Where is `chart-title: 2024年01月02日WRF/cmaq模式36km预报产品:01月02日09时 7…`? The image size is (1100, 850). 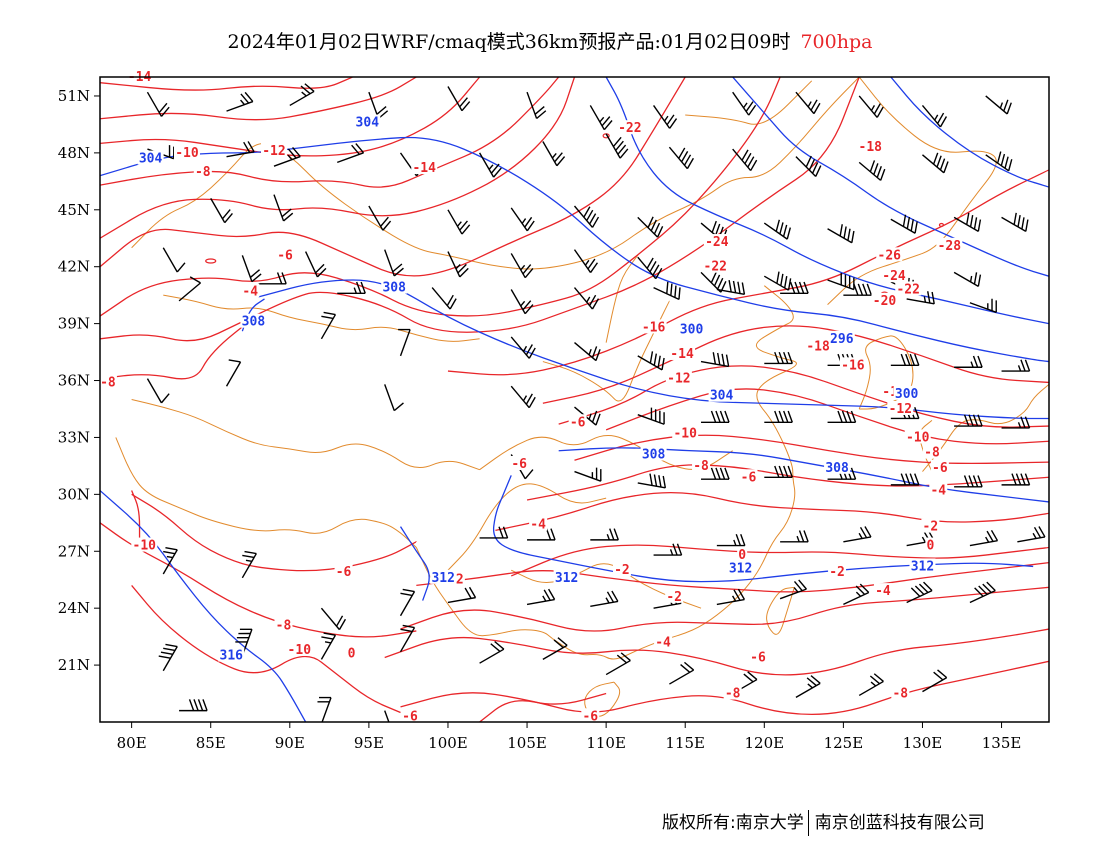 chart-title: 2024年01月02日WRF/cmaq模式36km预报产品:01月02日09时 7… is located at coordinates (550, 40).